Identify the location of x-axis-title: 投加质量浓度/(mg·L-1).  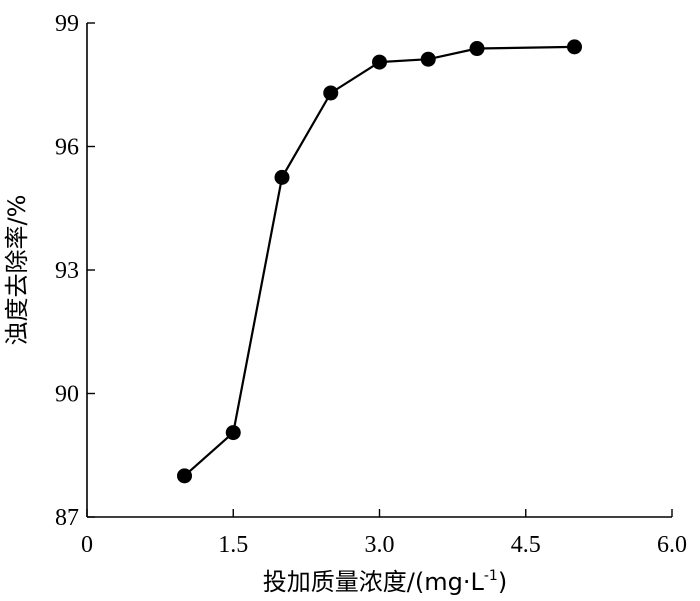
(385, 582).